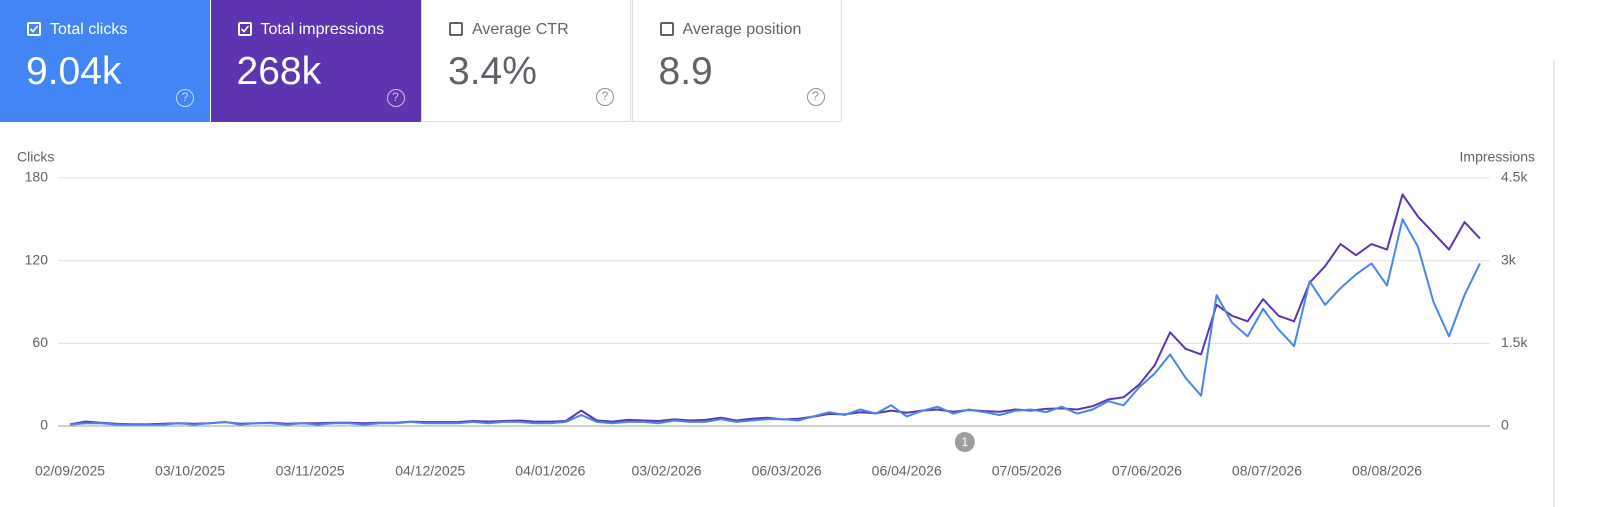 The image size is (1600, 507). I want to click on y2-tick-label: 4.5k, so click(1514, 177).